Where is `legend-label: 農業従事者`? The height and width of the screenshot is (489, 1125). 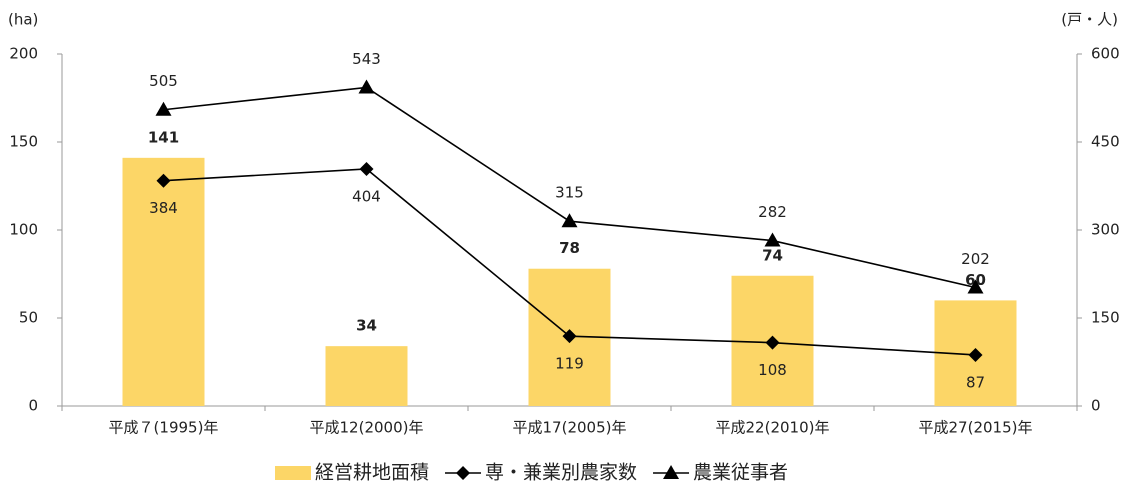
legend-label: 農業従事者 is located at coordinates (740, 473).